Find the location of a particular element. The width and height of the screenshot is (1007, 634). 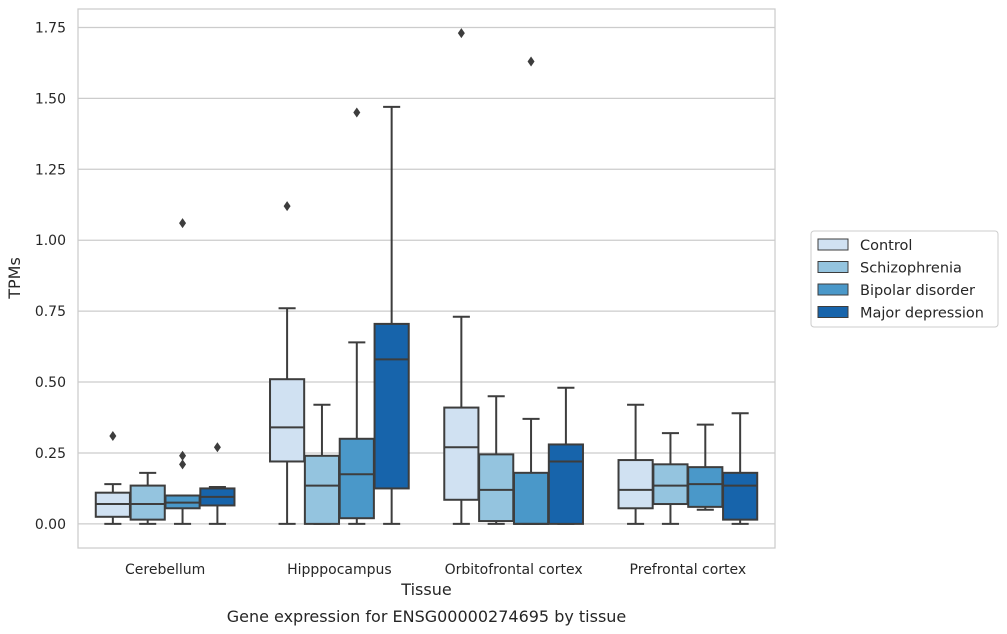

x-tick-label: Cerebellum is located at coordinates (165, 570).